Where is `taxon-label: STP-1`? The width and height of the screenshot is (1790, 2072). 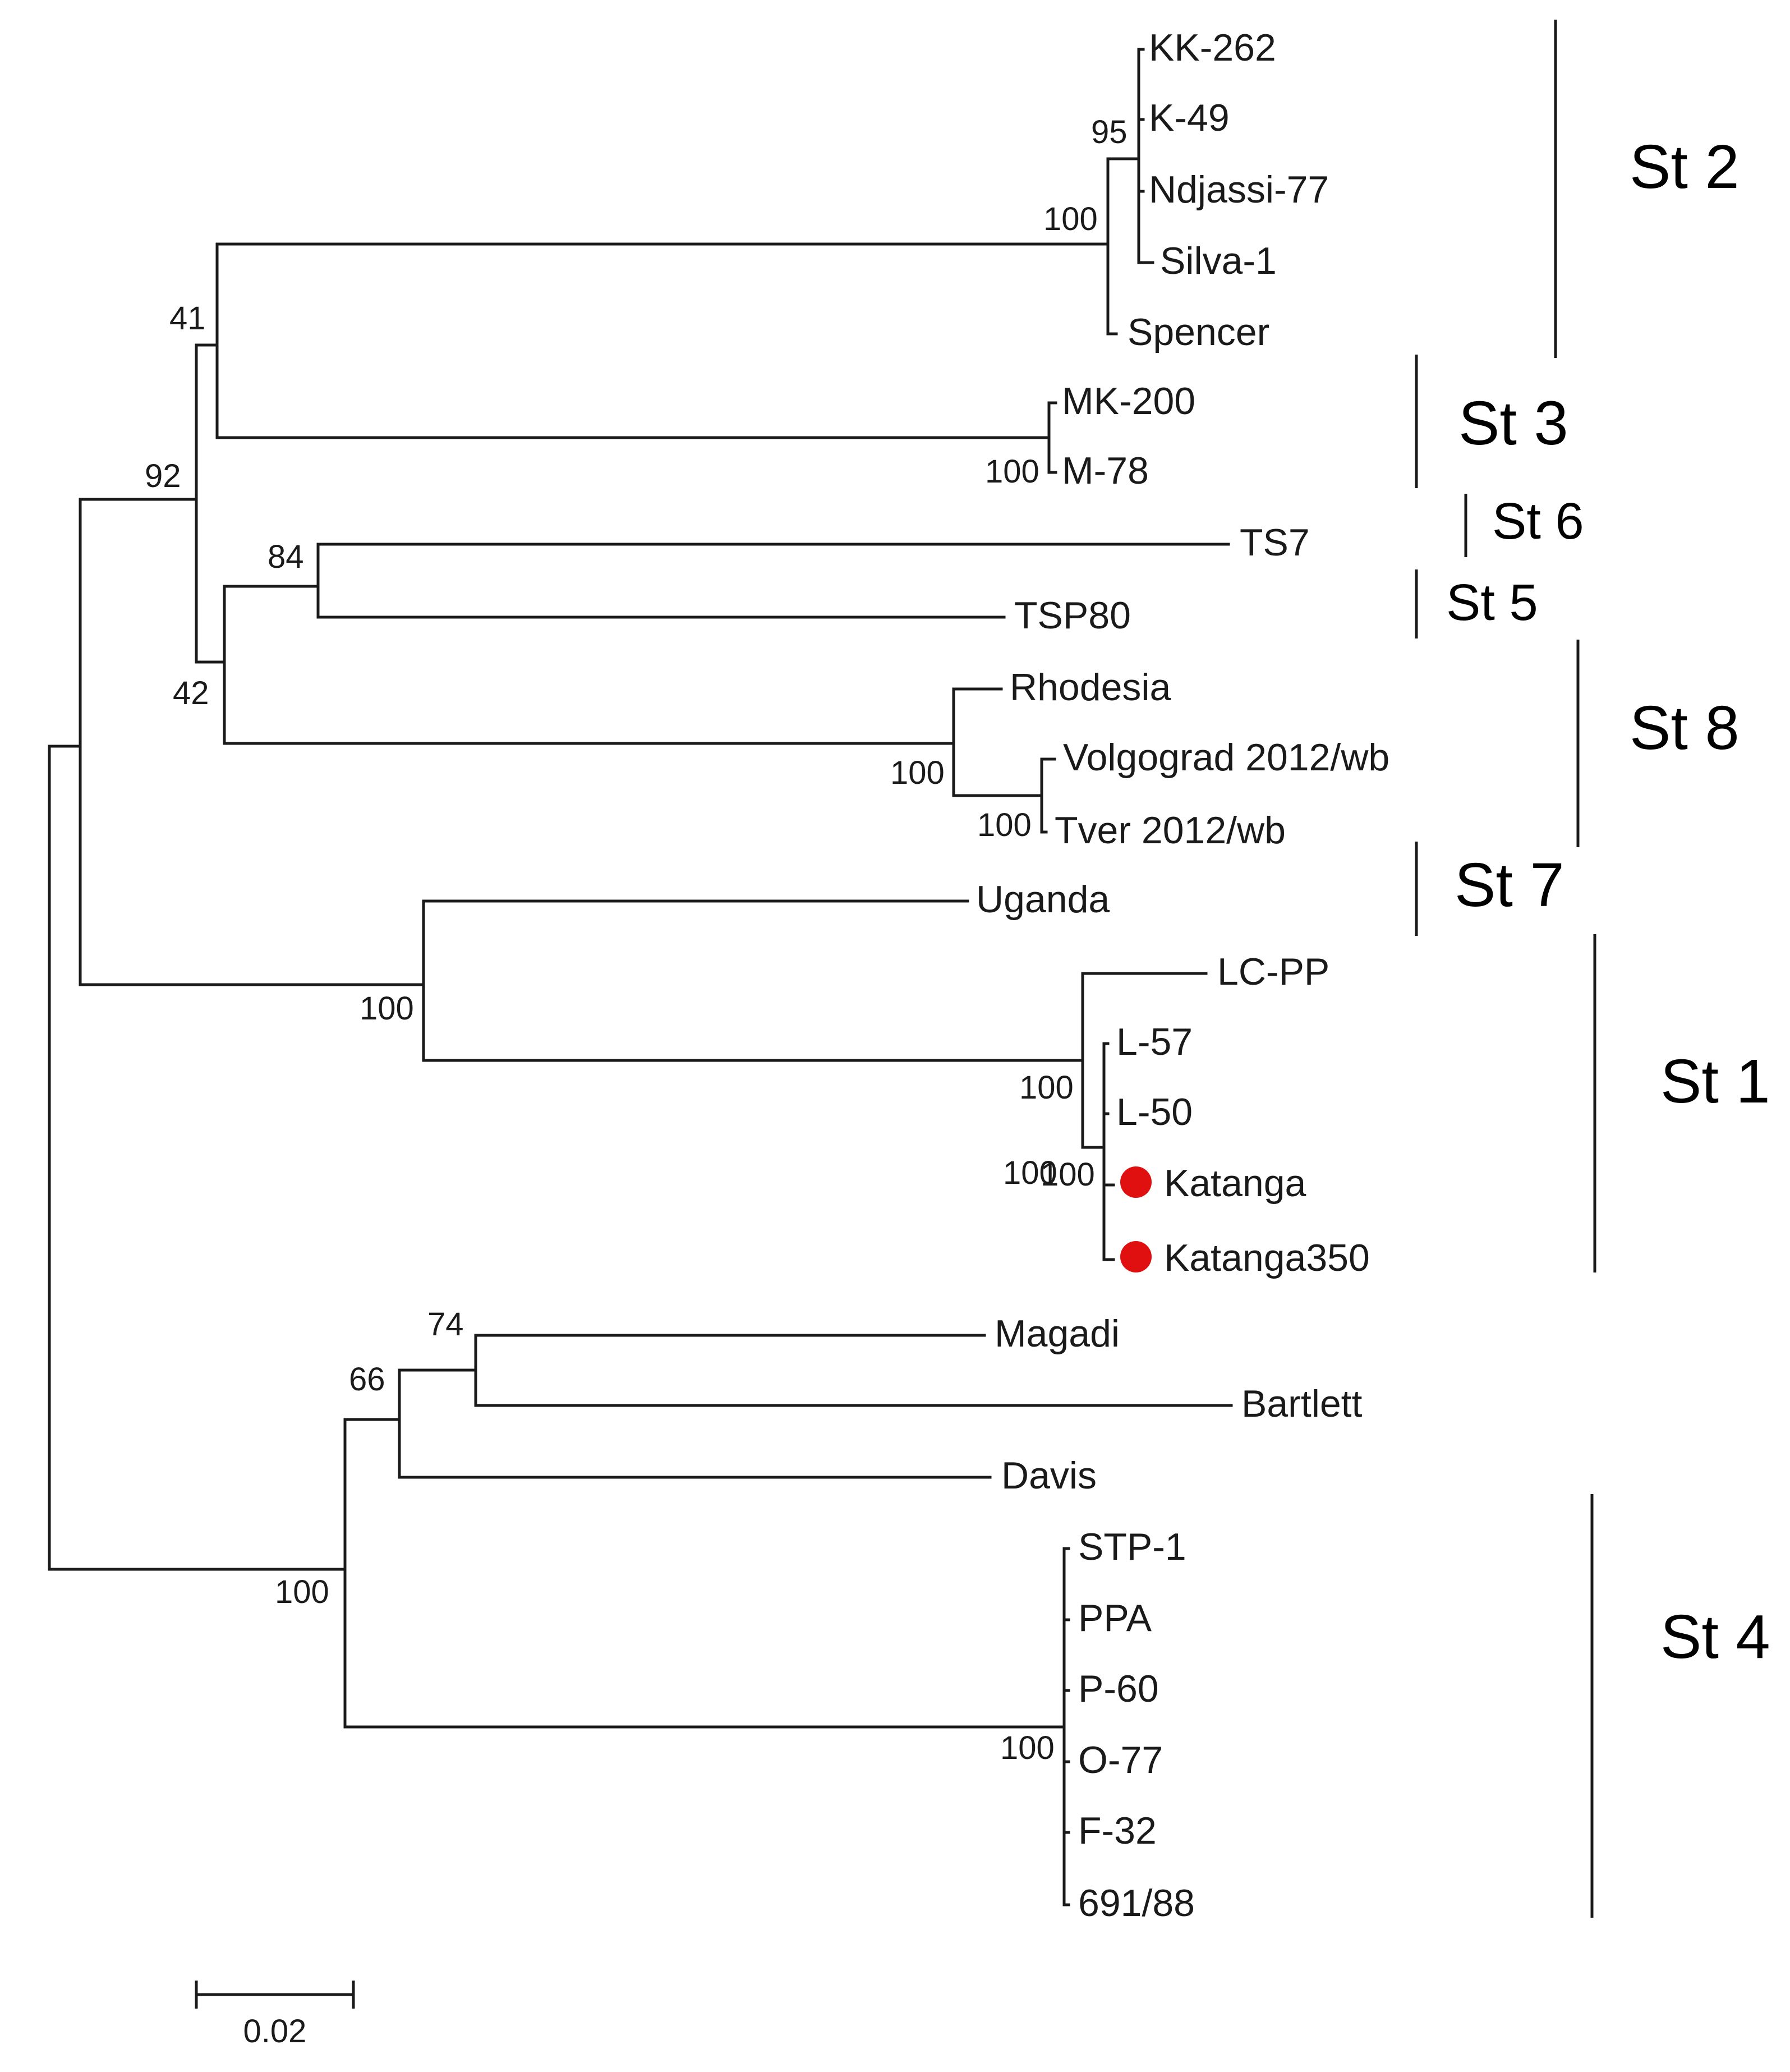
taxon-label: STP-1 is located at coordinates (1132, 1547).